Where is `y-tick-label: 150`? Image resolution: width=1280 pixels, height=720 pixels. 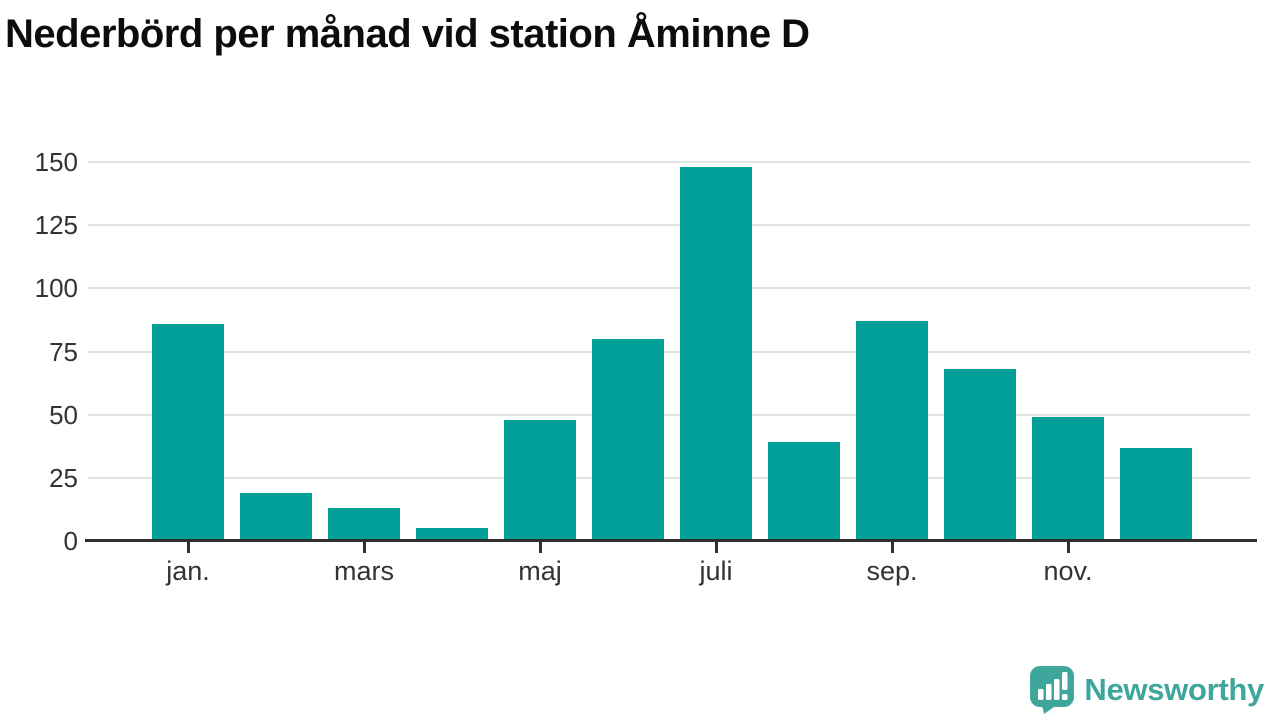 y-tick-label: 150 is located at coordinates (56, 162).